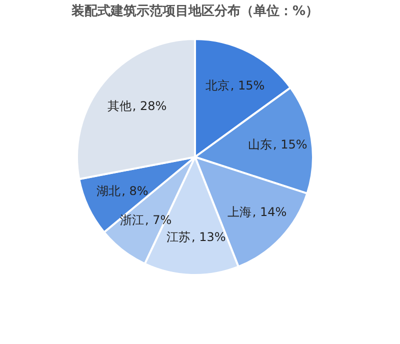  What do you see at coordinates (269, 211) in the screenshot?
I see `data-label: , 14%` at bounding box center [269, 211].